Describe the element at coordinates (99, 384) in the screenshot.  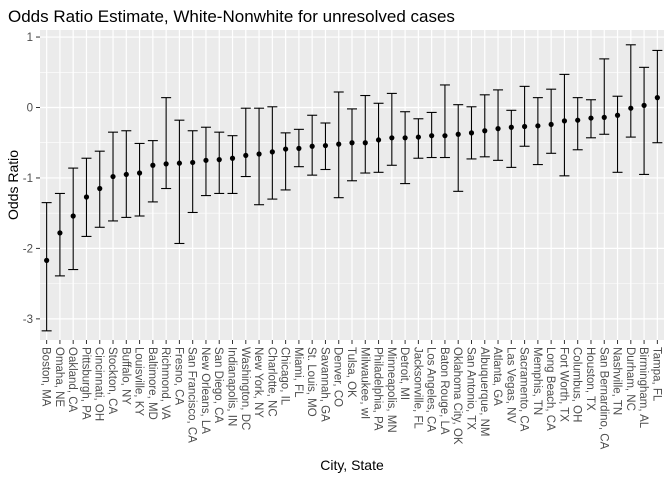
I see `x-tick-label: Cincinnati, OH` at that location.